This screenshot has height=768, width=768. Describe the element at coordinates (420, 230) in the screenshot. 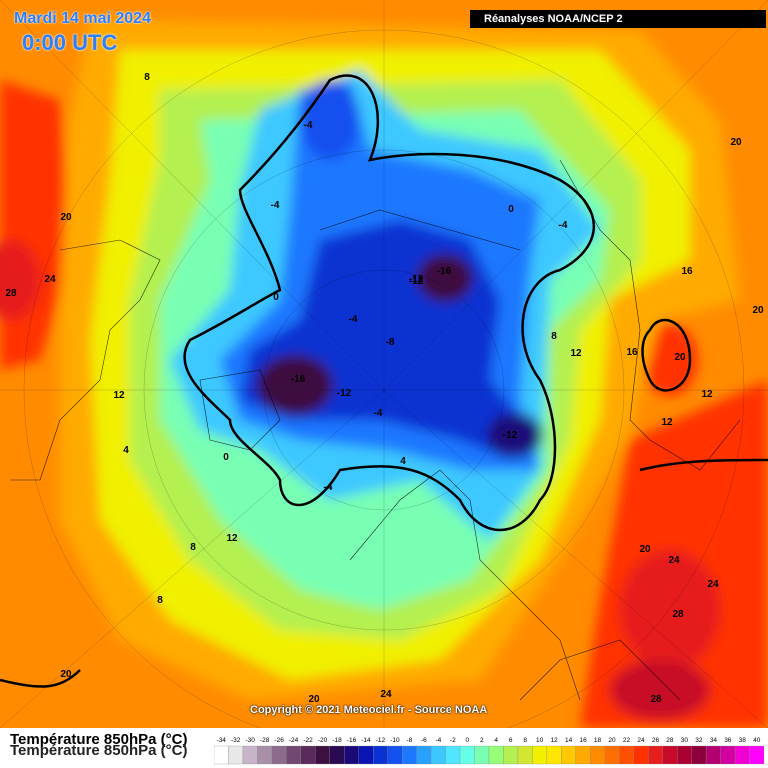

I see `coastline-siberia` at that location.